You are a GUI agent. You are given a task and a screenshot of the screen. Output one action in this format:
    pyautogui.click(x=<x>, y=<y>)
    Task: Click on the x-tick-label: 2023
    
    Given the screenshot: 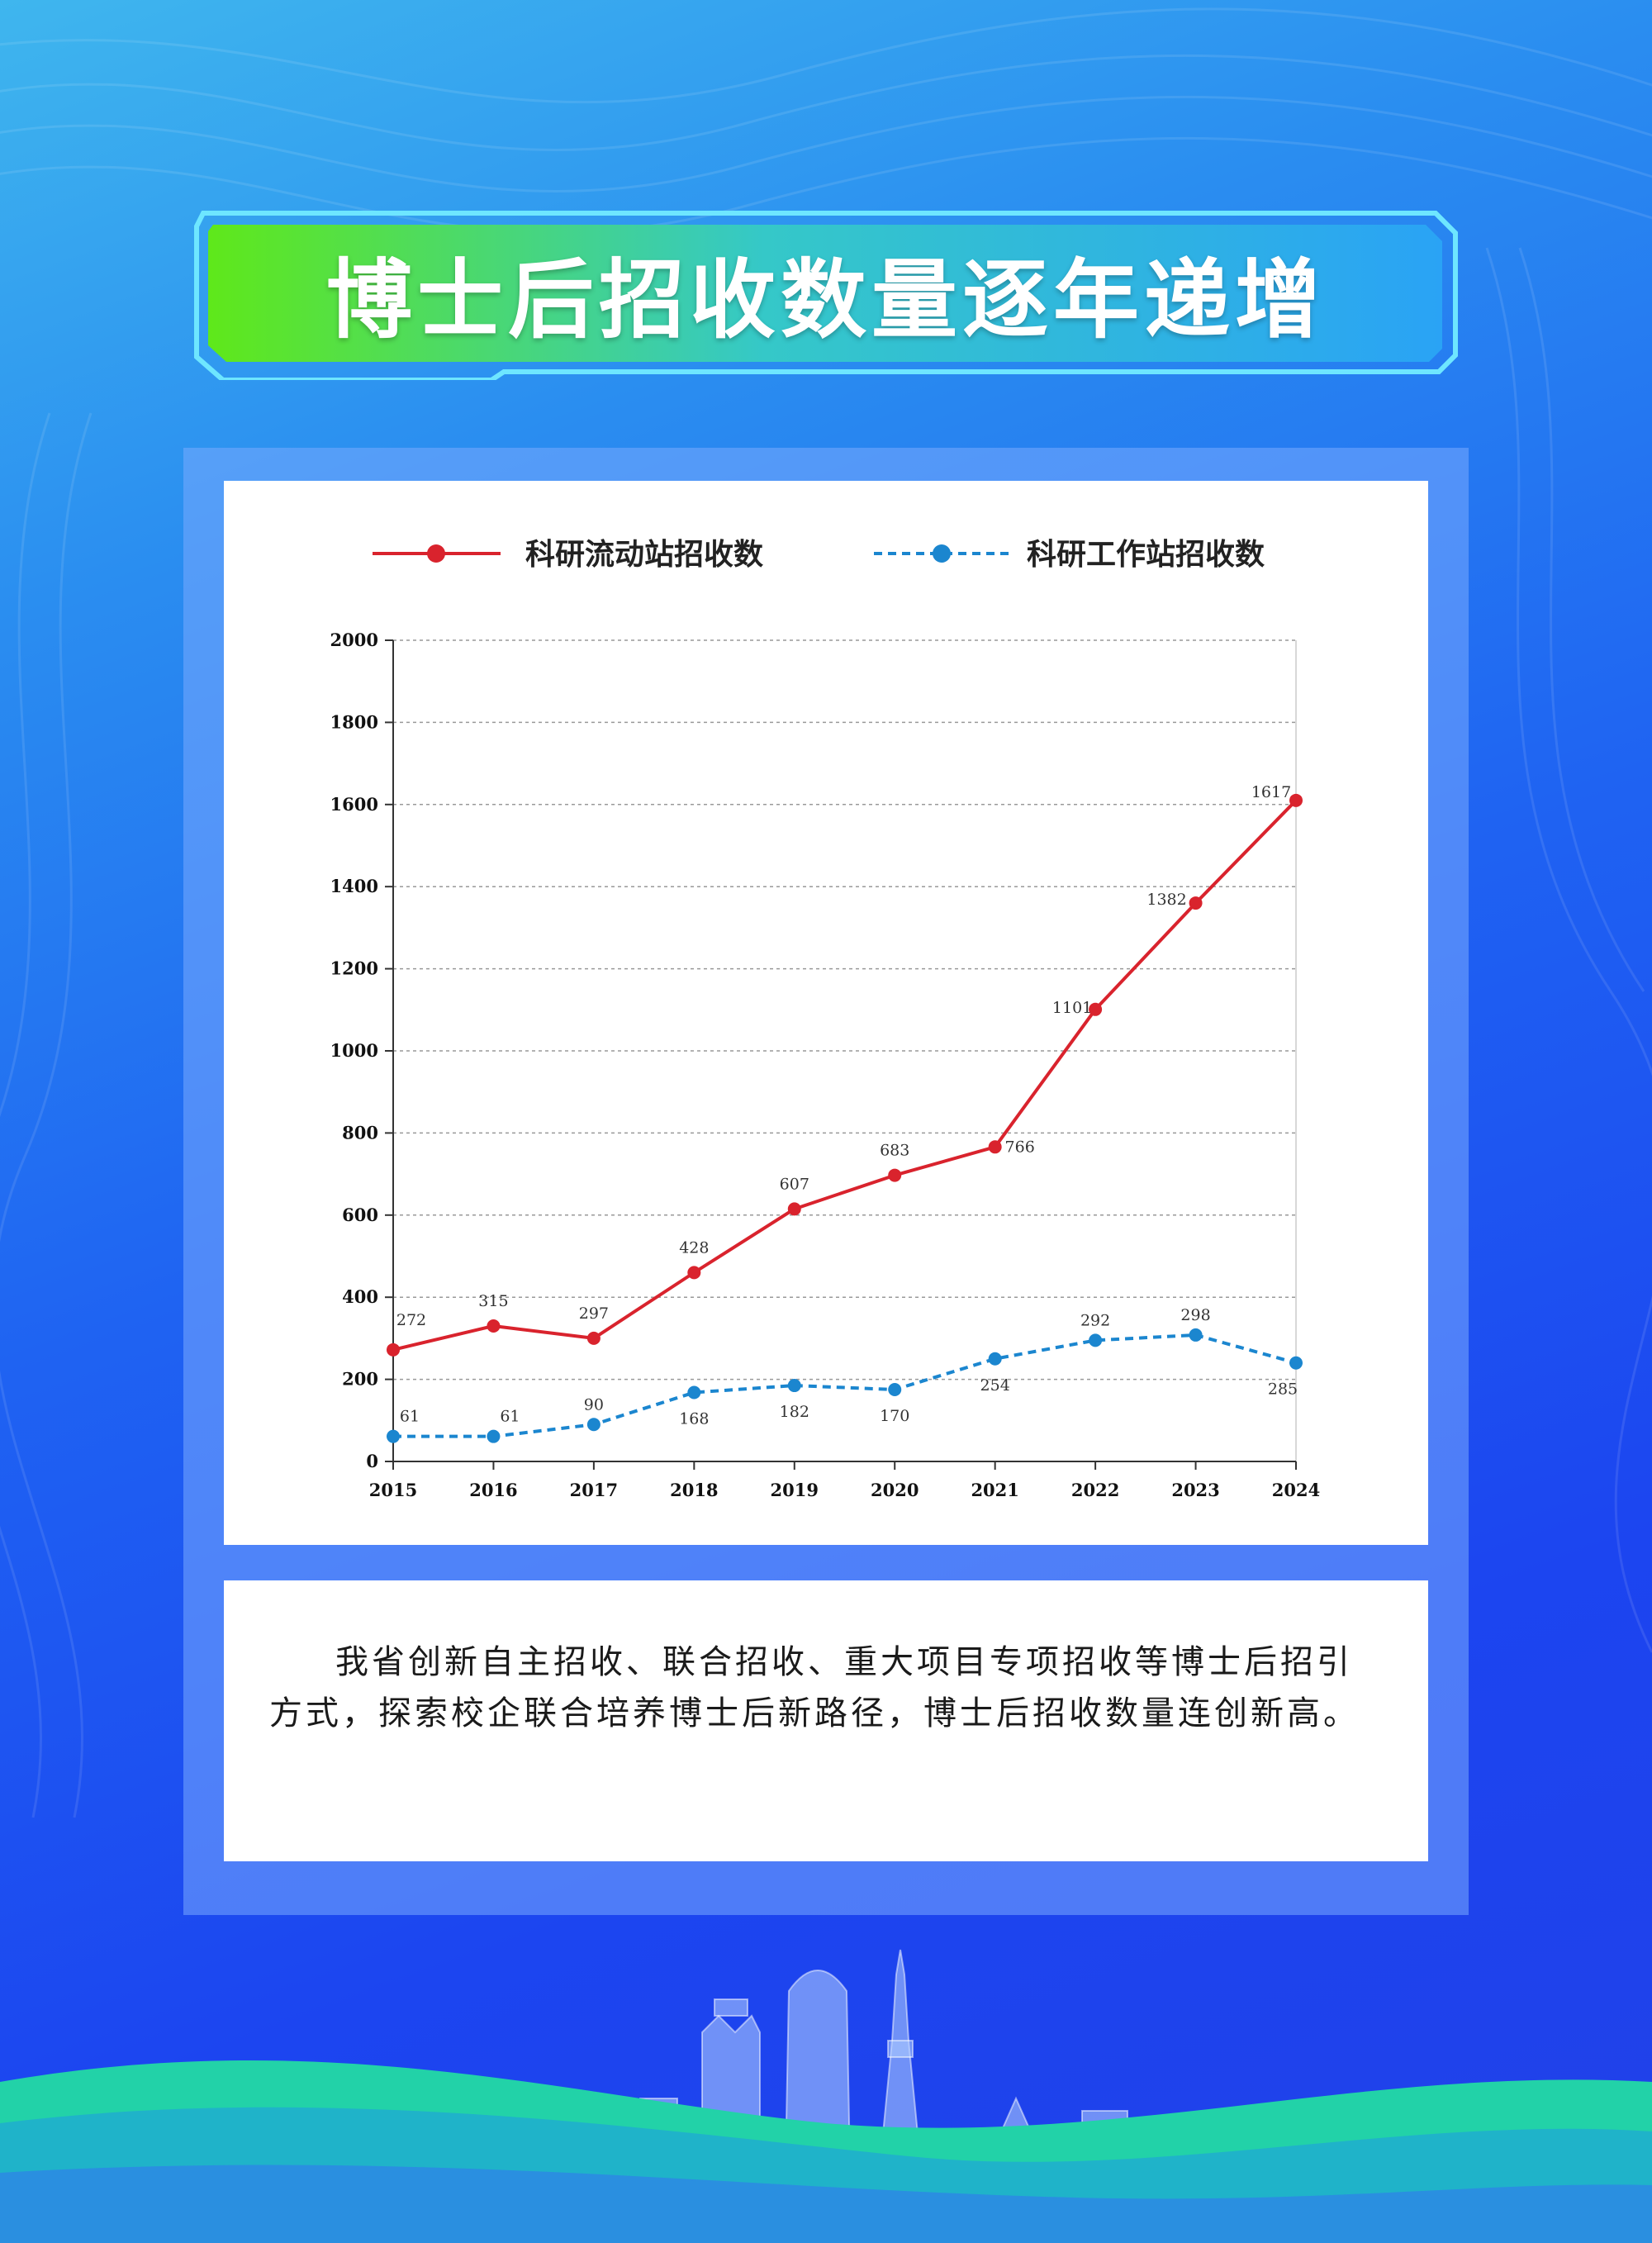 What is the action you would take?
    pyautogui.click(x=1195, y=1490)
    